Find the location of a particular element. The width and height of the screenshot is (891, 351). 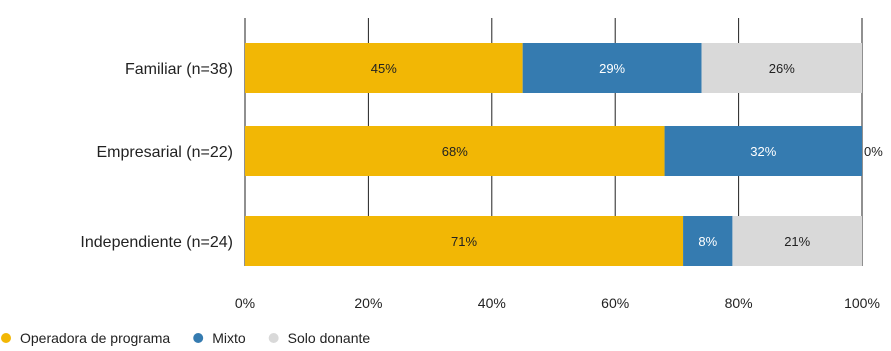

data-label: 0% is located at coordinates (873, 151).